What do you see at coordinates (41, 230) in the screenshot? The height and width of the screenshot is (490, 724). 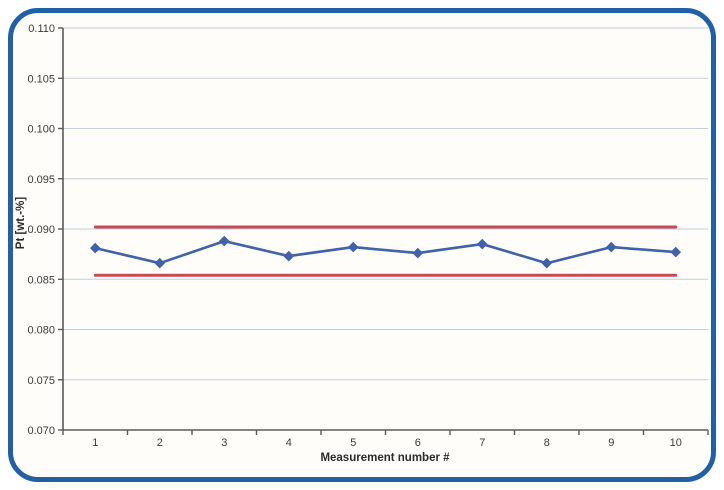 I see `y-tick-label: 0.090` at bounding box center [41, 230].